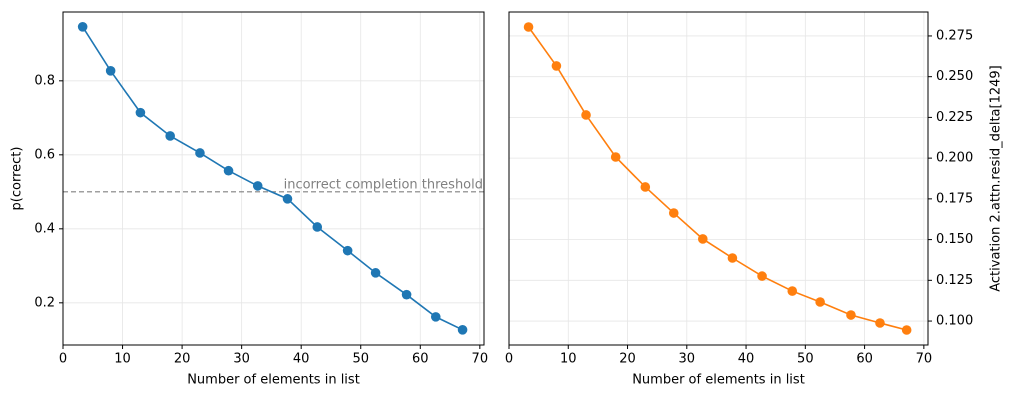 The width and height of the screenshot is (1024, 401). I want to click on threshold-label: incorrect completion threshold, so click(383, 184).